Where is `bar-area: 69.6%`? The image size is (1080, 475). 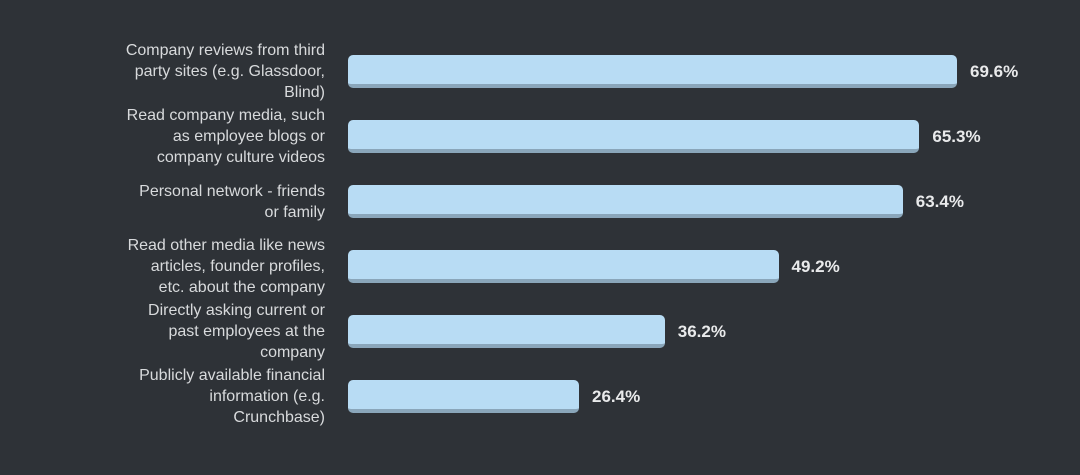 bar-area: 69.6% is located at coordinates (714, 71).